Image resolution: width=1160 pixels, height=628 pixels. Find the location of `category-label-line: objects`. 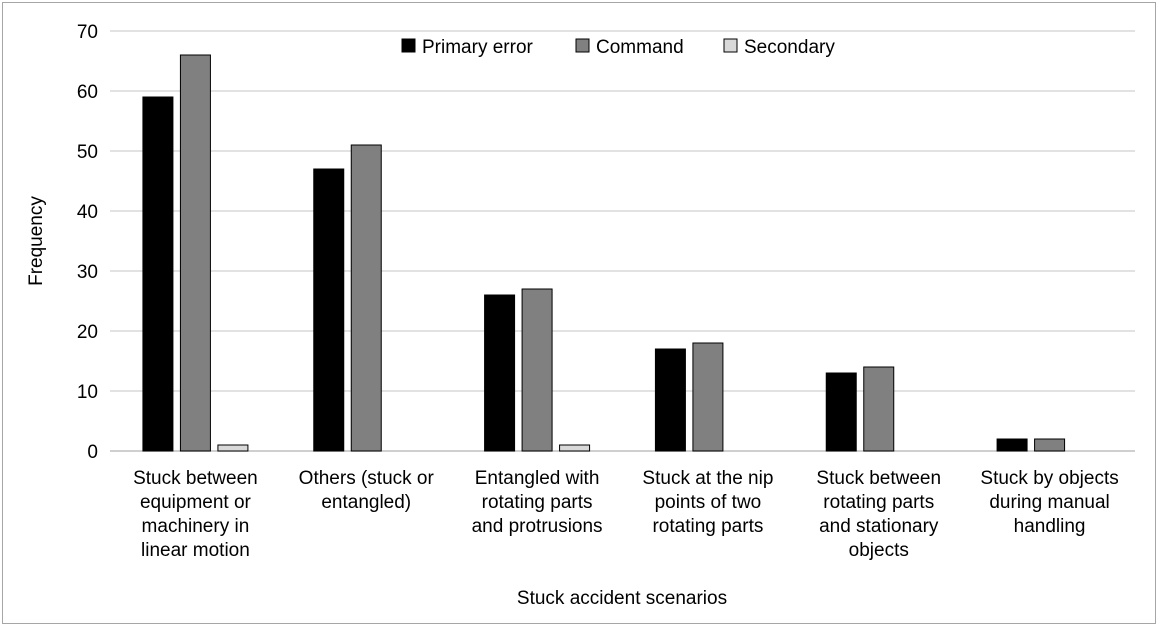

category-label-line: objects is located at coordinates (879, 550).